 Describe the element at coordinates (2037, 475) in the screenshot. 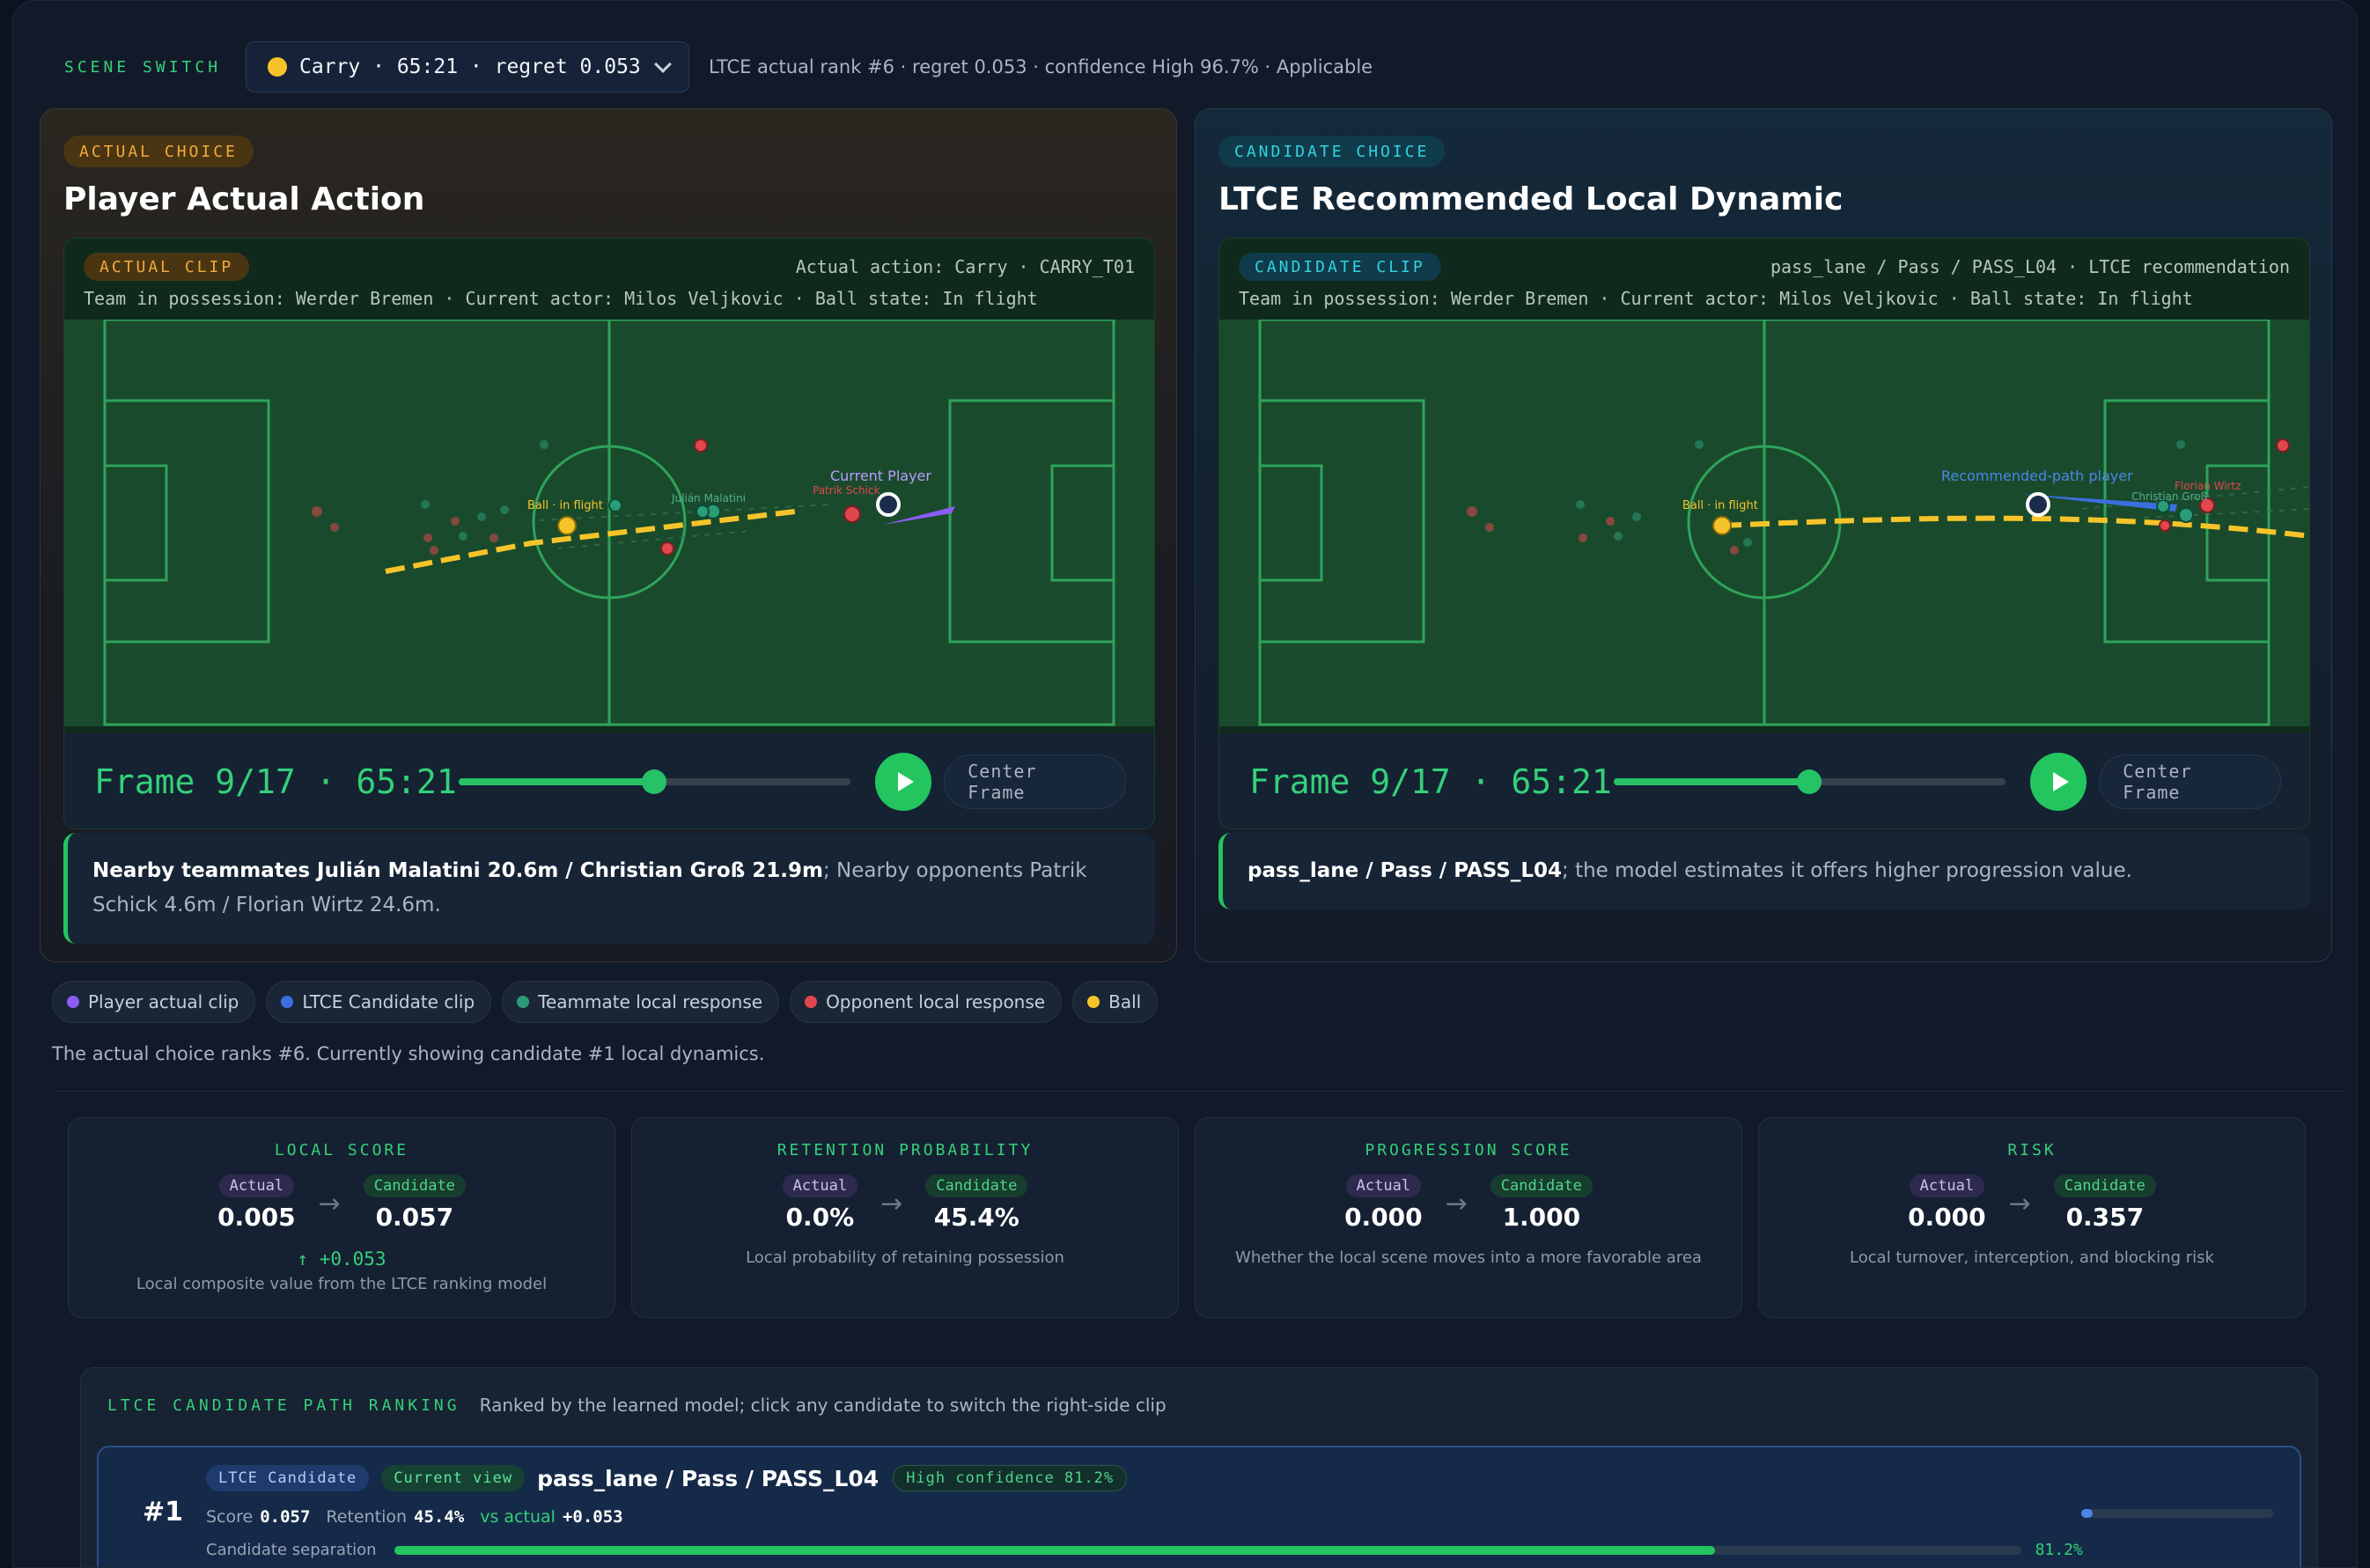

I see `recommended-path-label: Recommended-path player` at that location.